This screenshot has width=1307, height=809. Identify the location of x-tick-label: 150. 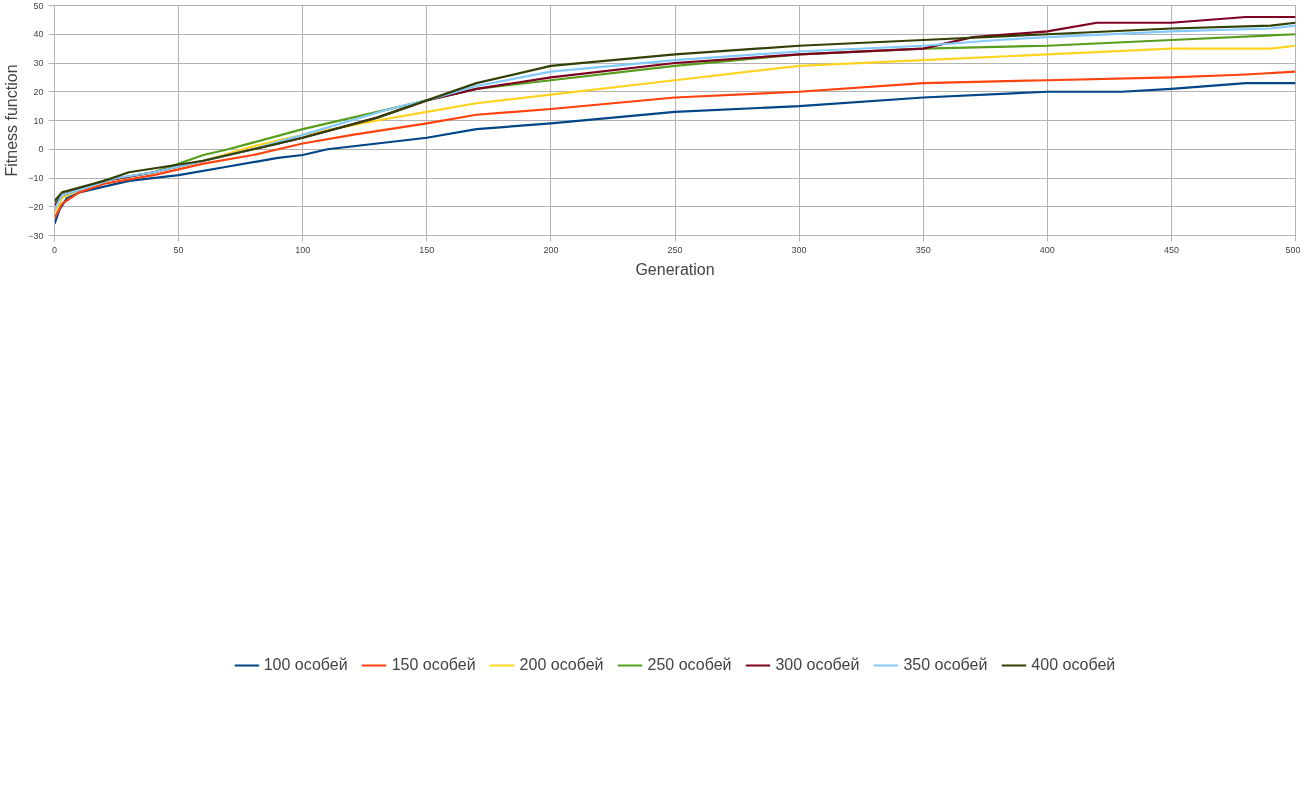
(427, 249).